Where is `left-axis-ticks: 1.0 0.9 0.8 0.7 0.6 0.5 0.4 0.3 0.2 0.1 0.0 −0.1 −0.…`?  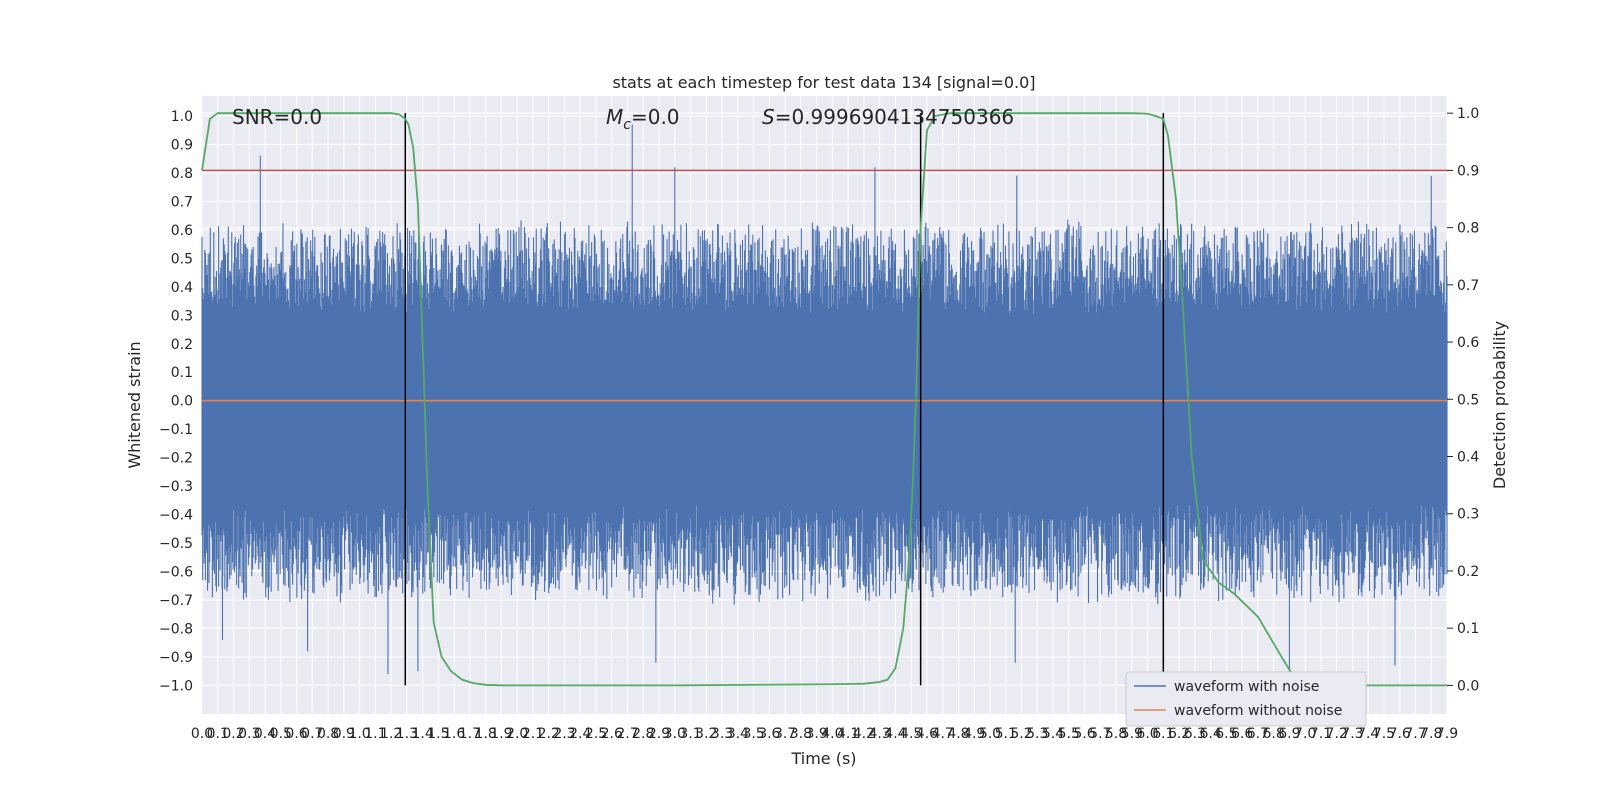 left-axis-ticks: 1.0 0.9 0.8 0.7 0.6 0.5 0.4 0.3 0.2 0.1 0.0 −0.1 −0.… is located at coordinates (176, 402).